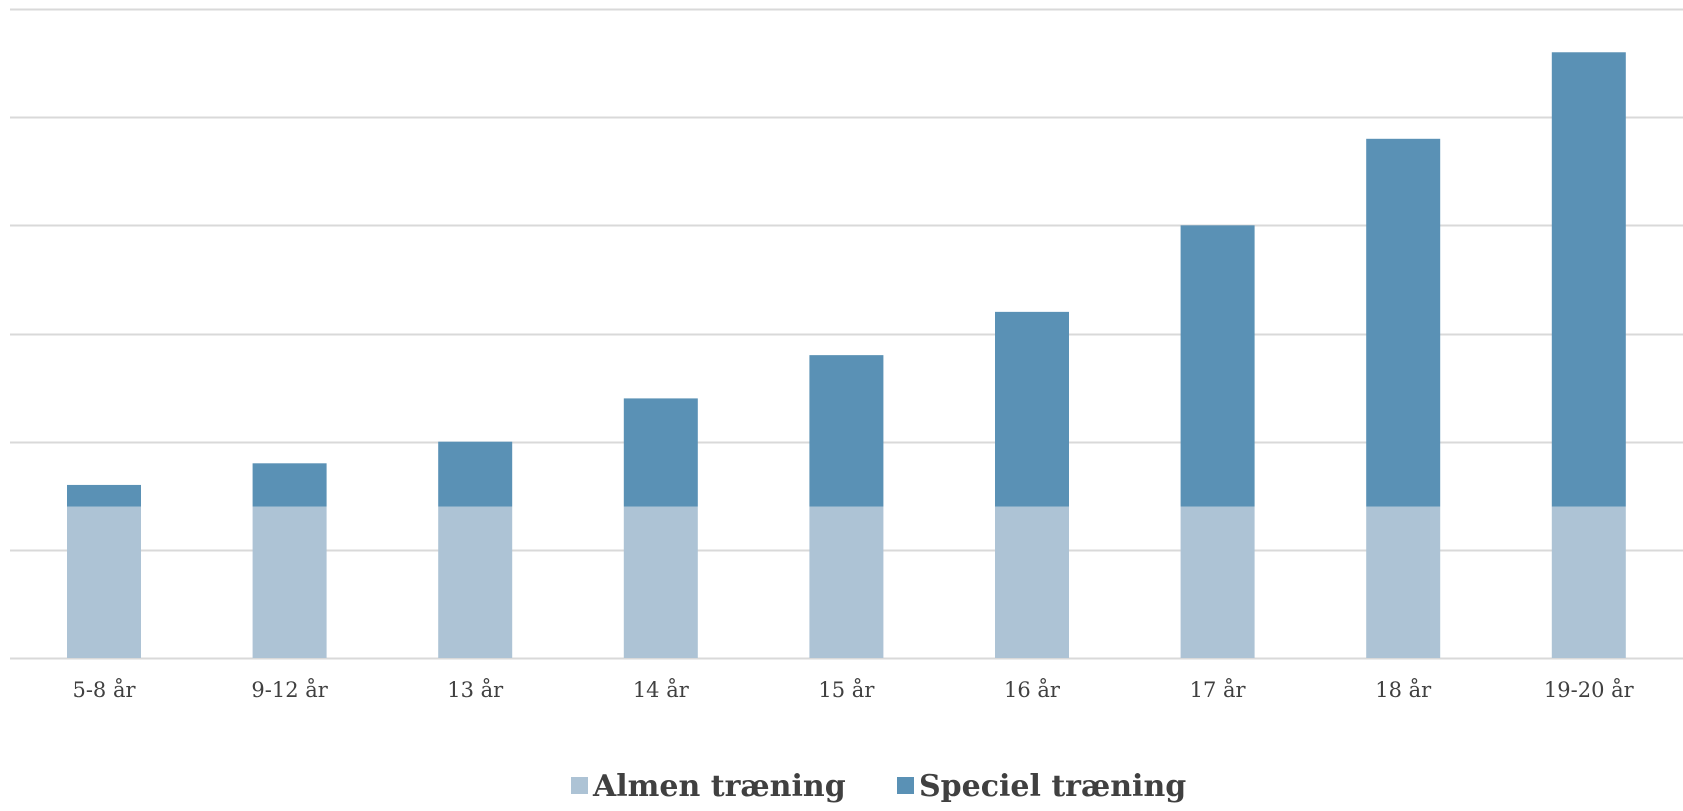  What do you see at coordinates (1589, 690) in the screenshot?
I see `x-tick-label: 19-20 år` at bounding box center [1589, 690].